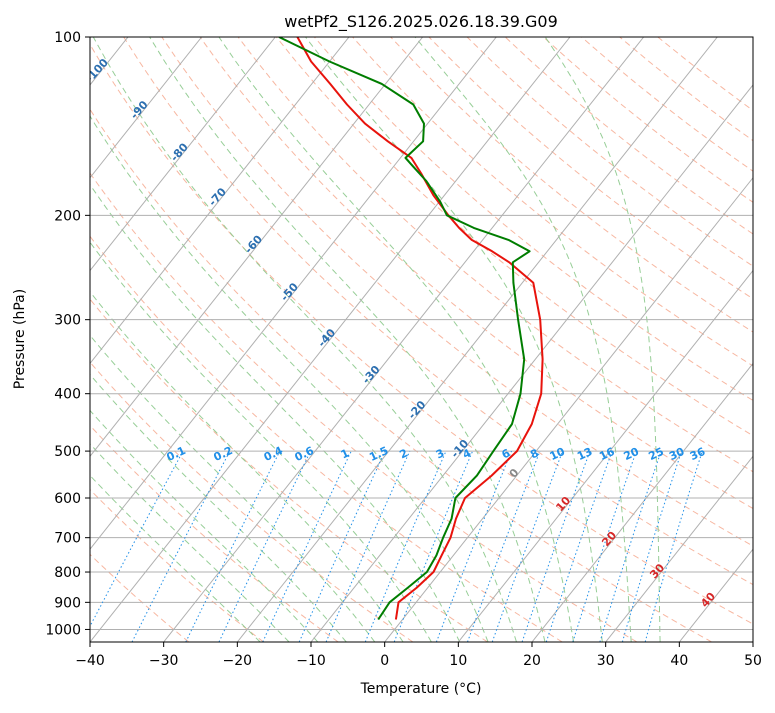 Image resolution: width=775 pixels, height=713 pixels. What do you see at coordinates (67, 321) in the screenshot?
I see `y-tick-label: 300` at bounding box center [67, 321].